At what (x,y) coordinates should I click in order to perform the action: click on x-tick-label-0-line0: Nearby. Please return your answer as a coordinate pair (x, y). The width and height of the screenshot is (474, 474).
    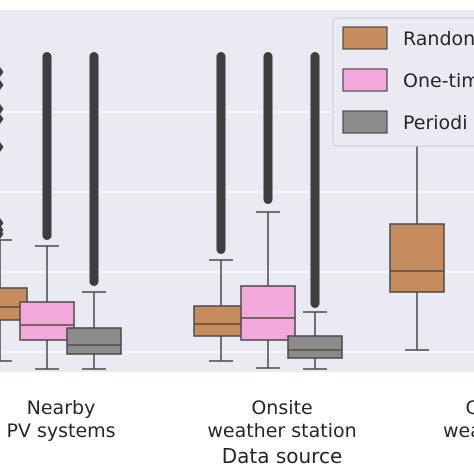
    Looking at the image, I should click on (61, 408).